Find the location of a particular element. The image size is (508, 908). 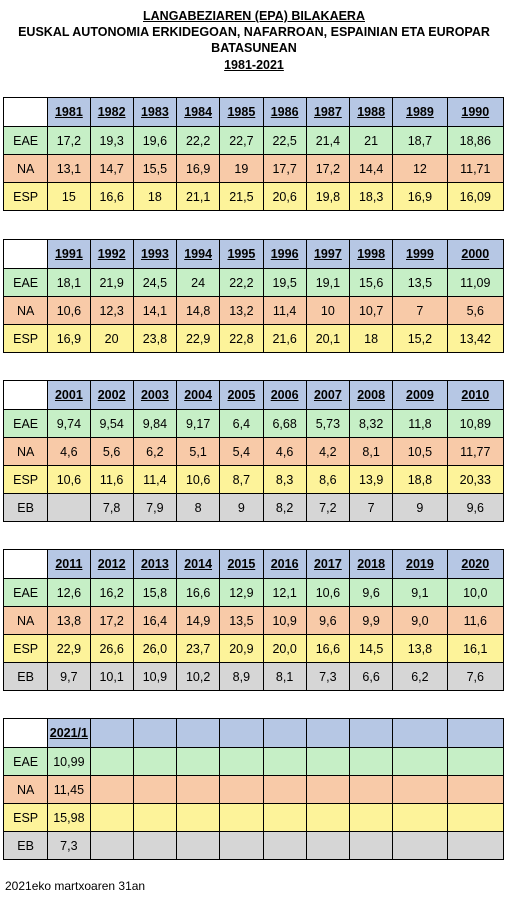

value-cell: 12,3 is located at coordinates (111, 310).